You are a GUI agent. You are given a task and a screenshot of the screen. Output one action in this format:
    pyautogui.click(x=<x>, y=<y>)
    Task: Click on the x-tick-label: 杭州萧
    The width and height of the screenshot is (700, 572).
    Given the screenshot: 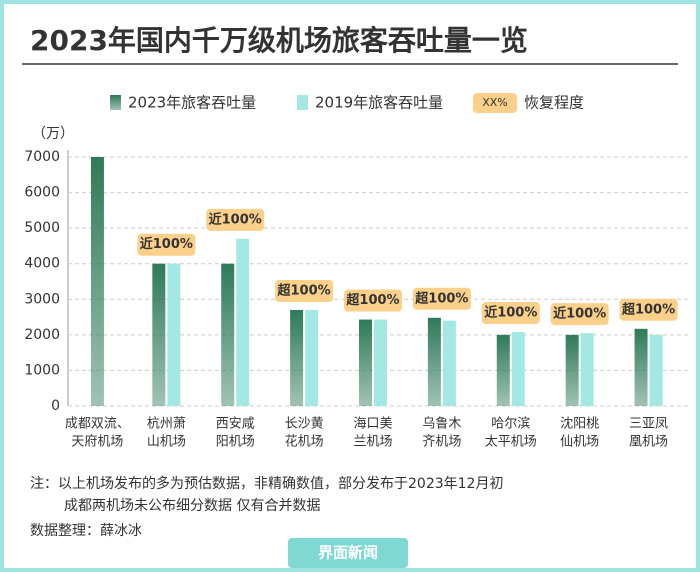 What is the action you would take?
    pyautogui.click(x=166, y=424)
    